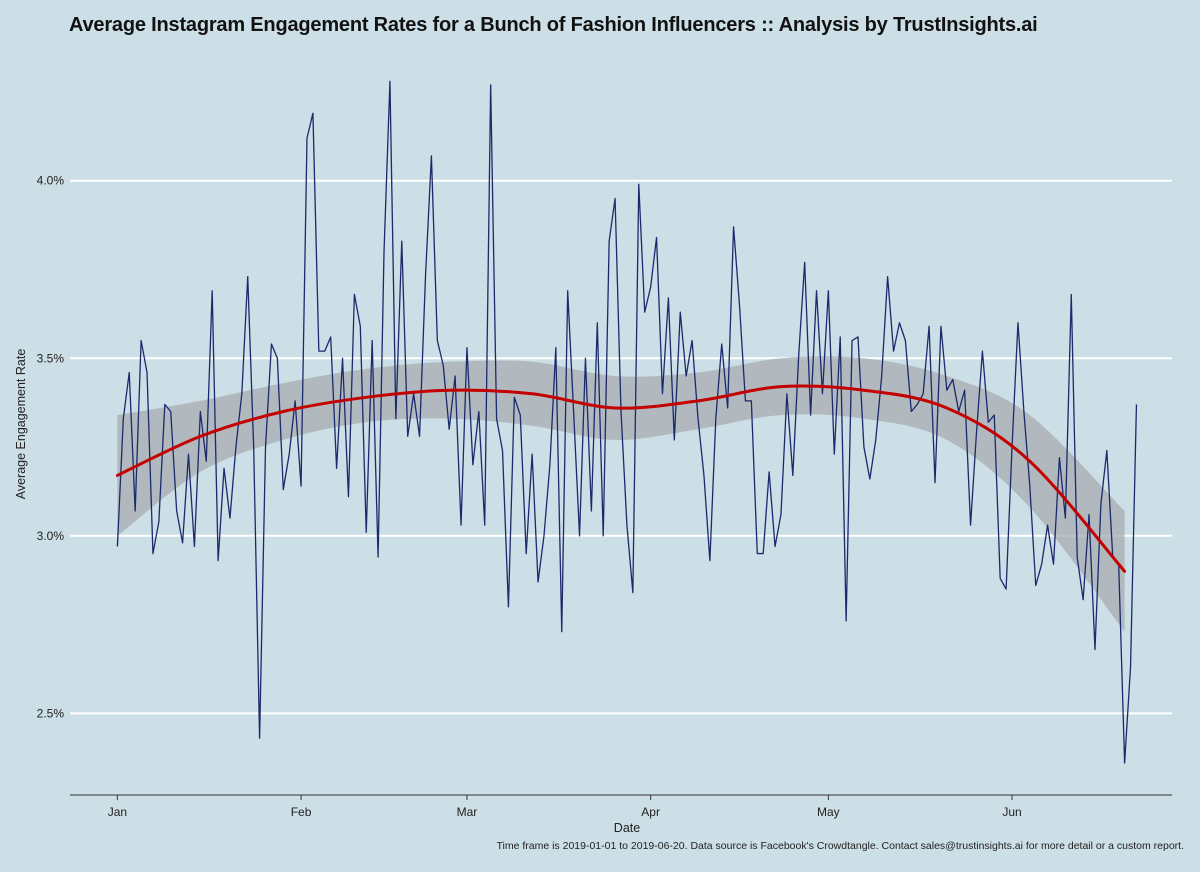 The image size is (1200, 872). Describe the element at coordinates (1011, 812) in the screenshot. I see `x-tick-label: Jun` at that location.